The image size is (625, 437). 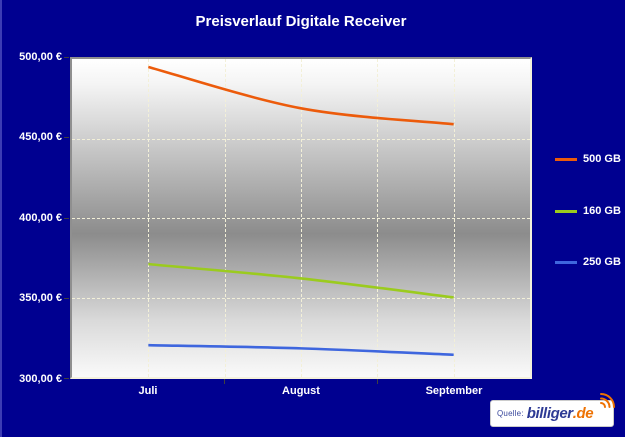 What do you see at coordinates (40, 57) in the screenshot?
I see `y-axis-label-500: 500,00 €` at bounding box center [40, 57].